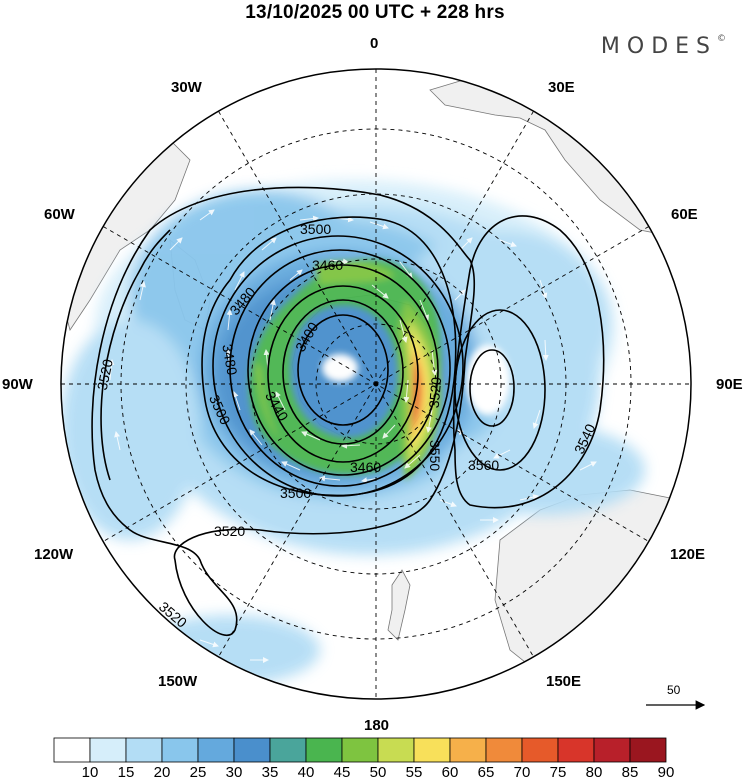  What do you see at coordinates (414, 772) in the screenshot?
I see `colorbar-label: 55` at bounding box center [414, 772].